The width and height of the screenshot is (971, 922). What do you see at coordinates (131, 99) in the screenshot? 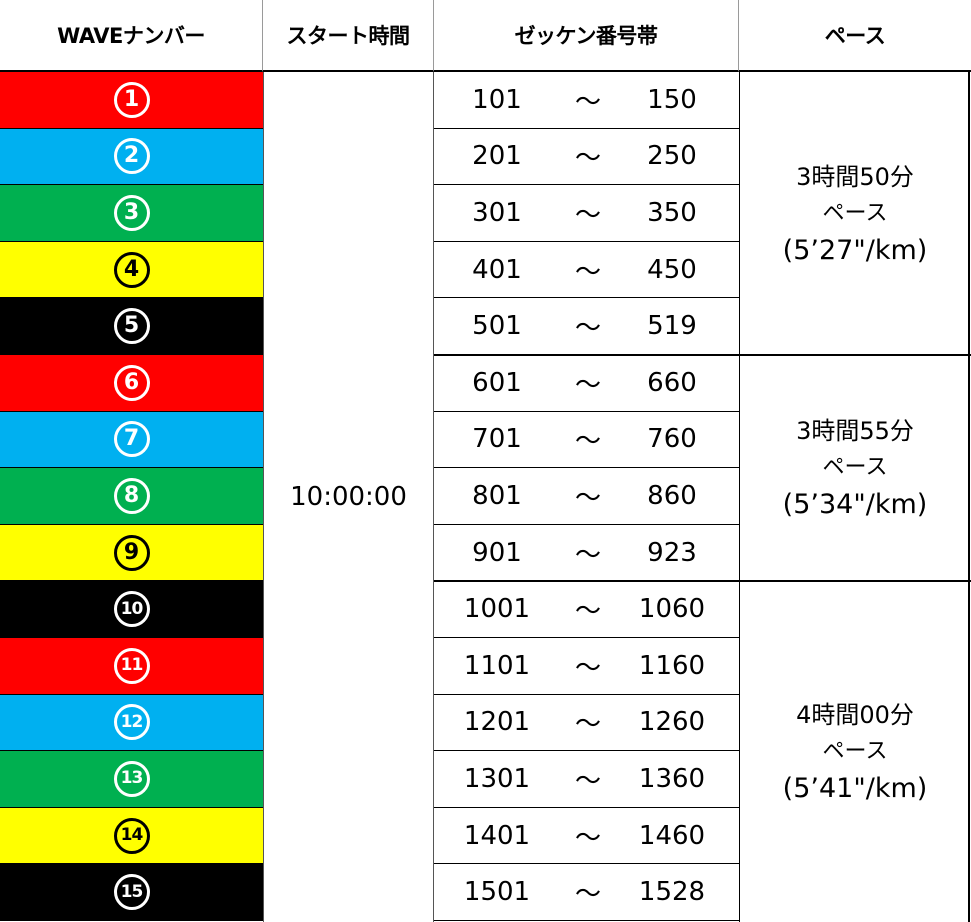
I see `wave-number-badge: 1` at bounding box center [131, 99].